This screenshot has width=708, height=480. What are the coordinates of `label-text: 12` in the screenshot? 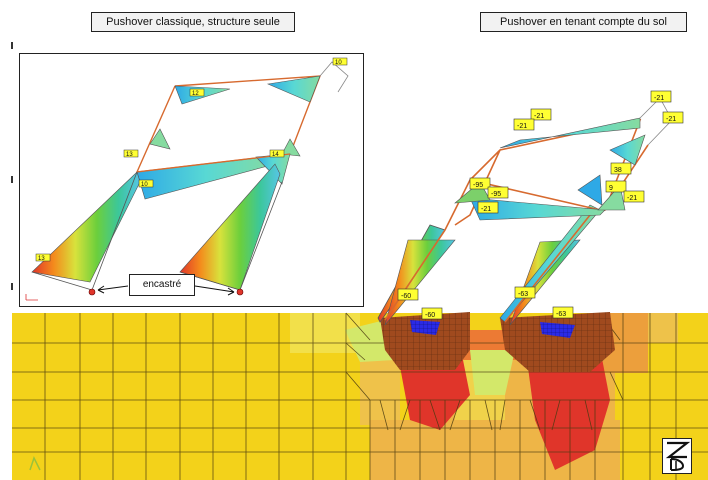 It's located at (195, 94).